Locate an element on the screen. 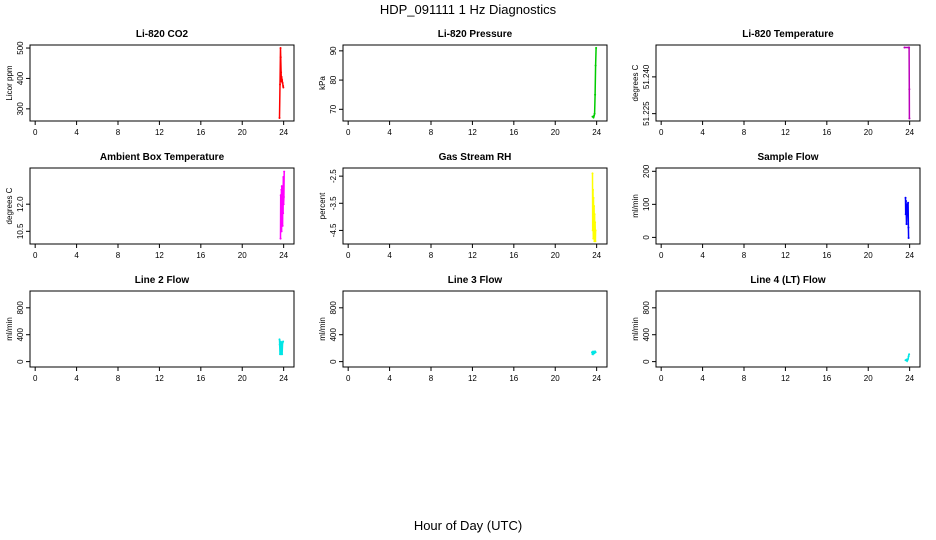 Image resolution: width=936 pixels, height=540 pixels. y-tick-label: -4.5 is located at coordinates (333, 230).